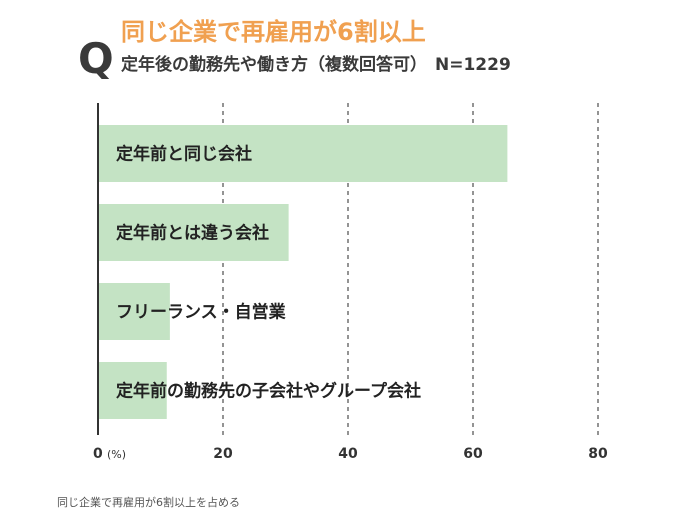 The width and height of the screenshot is (695, 523). Describe the element at coordinates (201, 312) in the screenshot. I see `bar-label-3: フリーランス・自営業` at that location.